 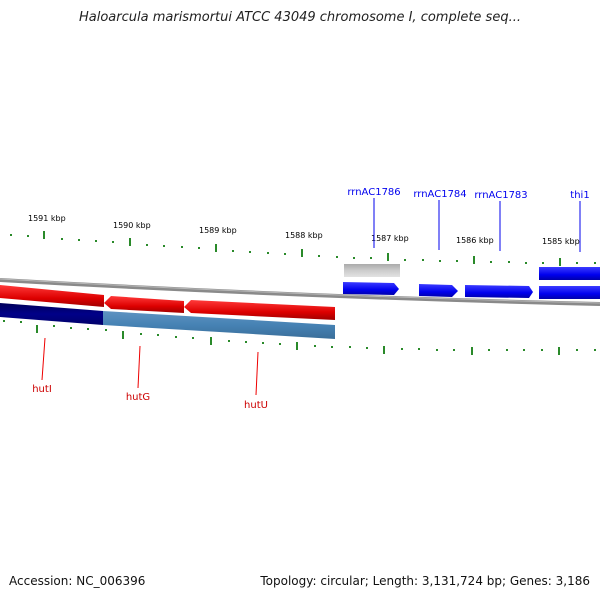 What do you see at coordinates (468, 219) in the screenshot?
I see `forward-gene-labels: rrnAC1786 rrnAC1784 rrnAC1783 thi1` at bounding box center [468, 219].